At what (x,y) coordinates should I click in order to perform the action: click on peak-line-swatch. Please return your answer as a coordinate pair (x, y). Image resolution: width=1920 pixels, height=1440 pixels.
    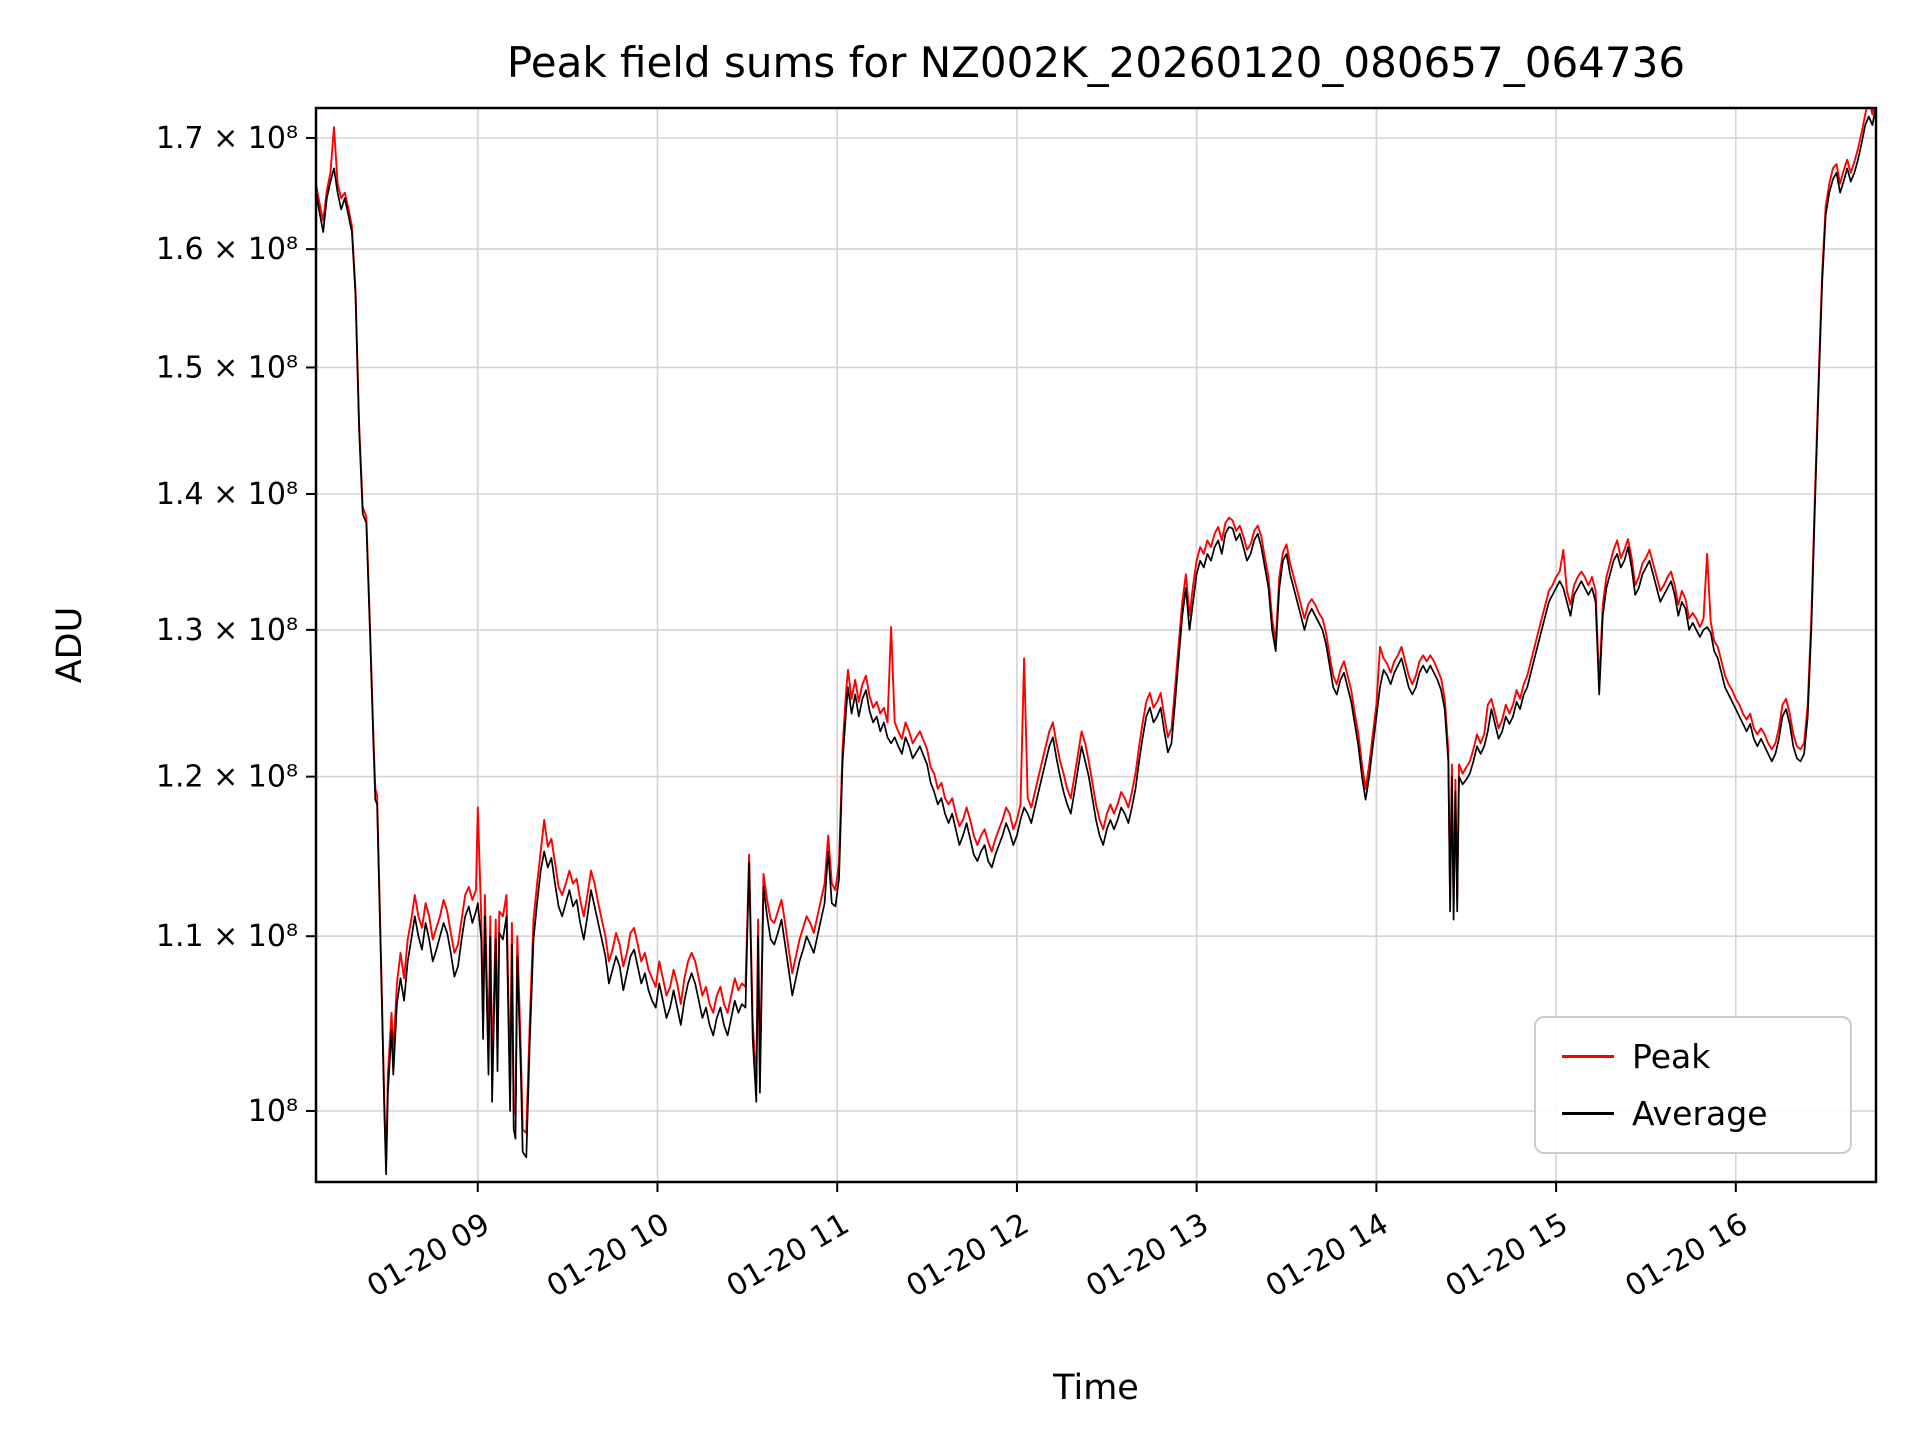
    Looking at the image, I should click on (1588, 1056).